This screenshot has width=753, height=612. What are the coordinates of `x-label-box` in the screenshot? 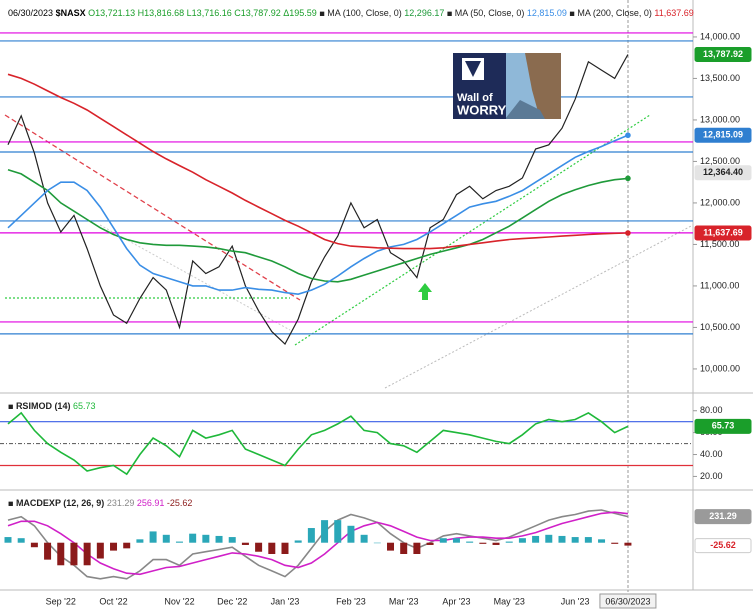 It's located at (628, 601).